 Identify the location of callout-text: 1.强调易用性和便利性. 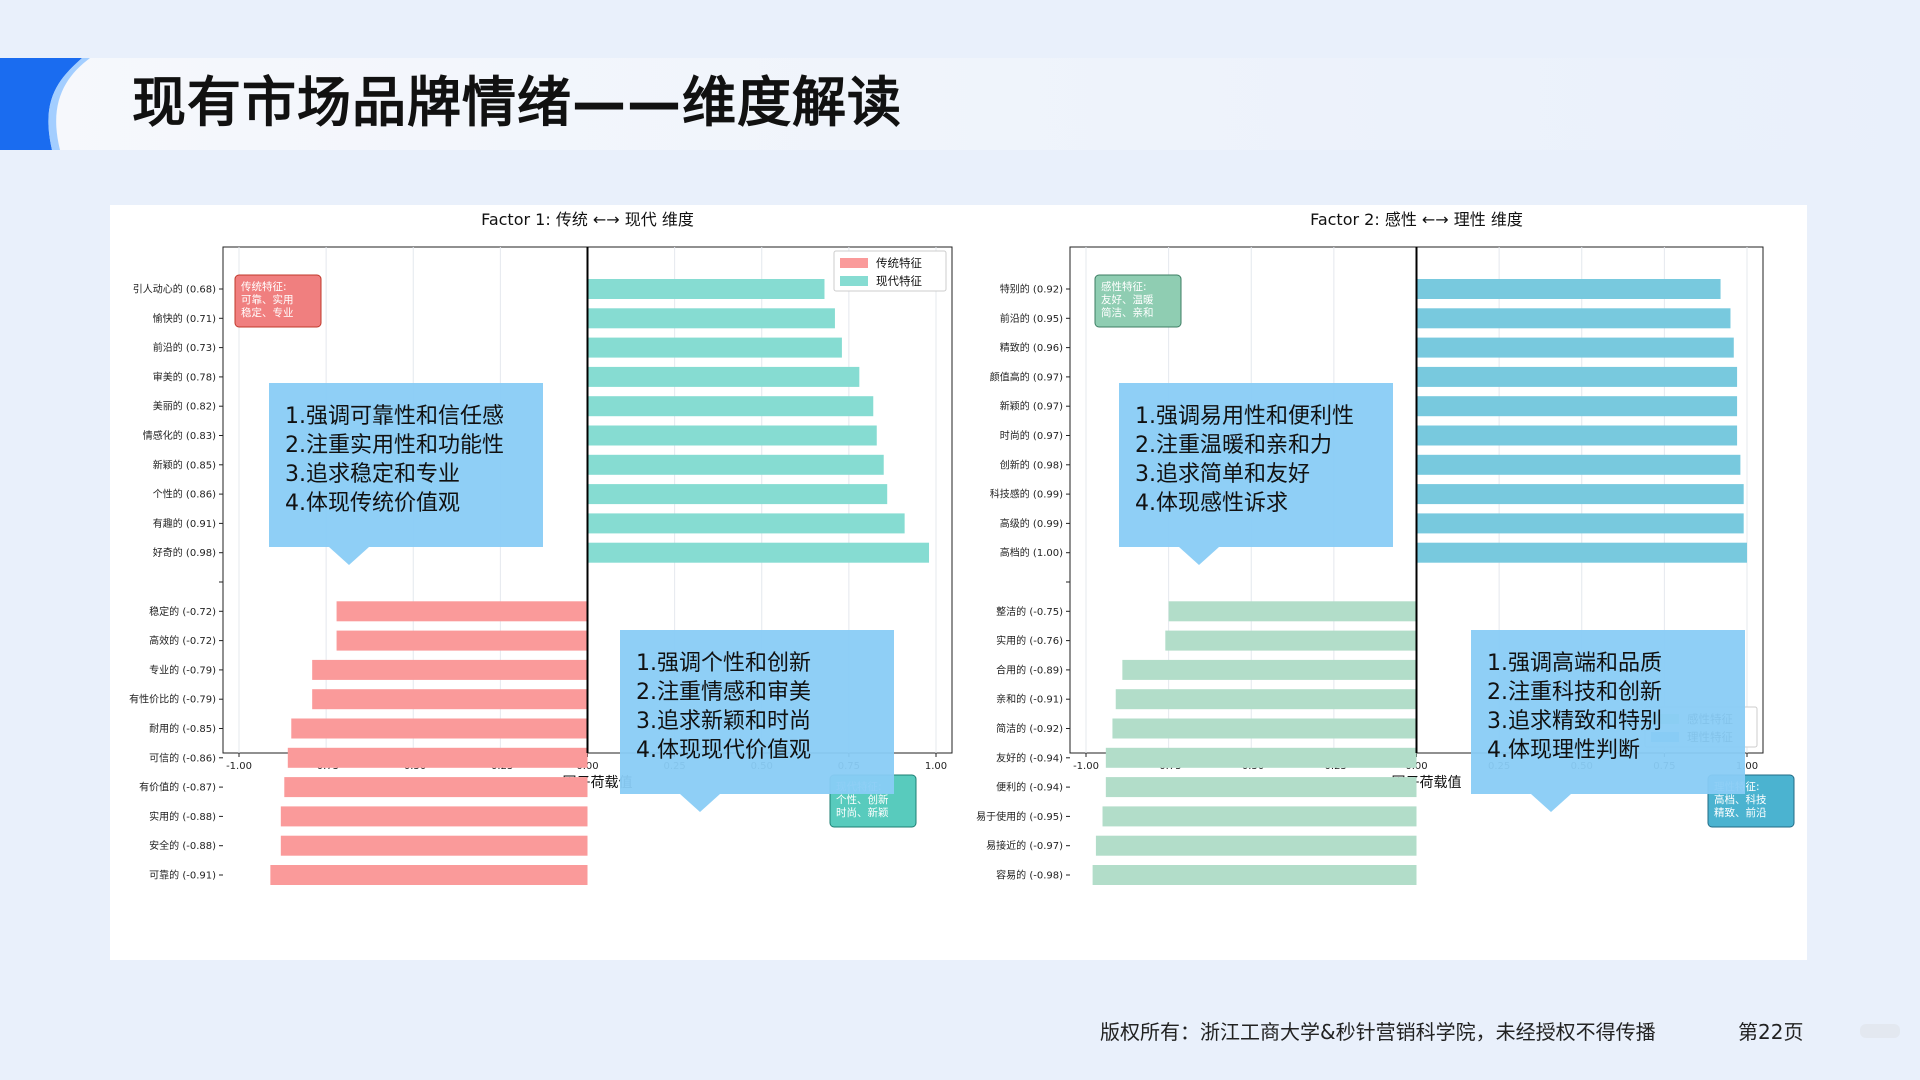
(1244, 416).